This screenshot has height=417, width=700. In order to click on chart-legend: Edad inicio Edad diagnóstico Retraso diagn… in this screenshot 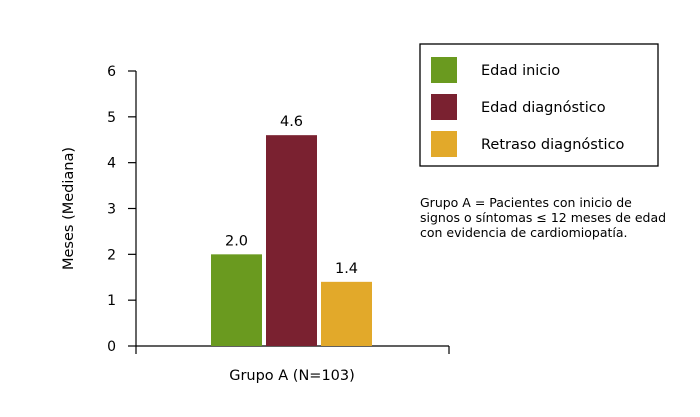, I will do `click(539, 105)`.